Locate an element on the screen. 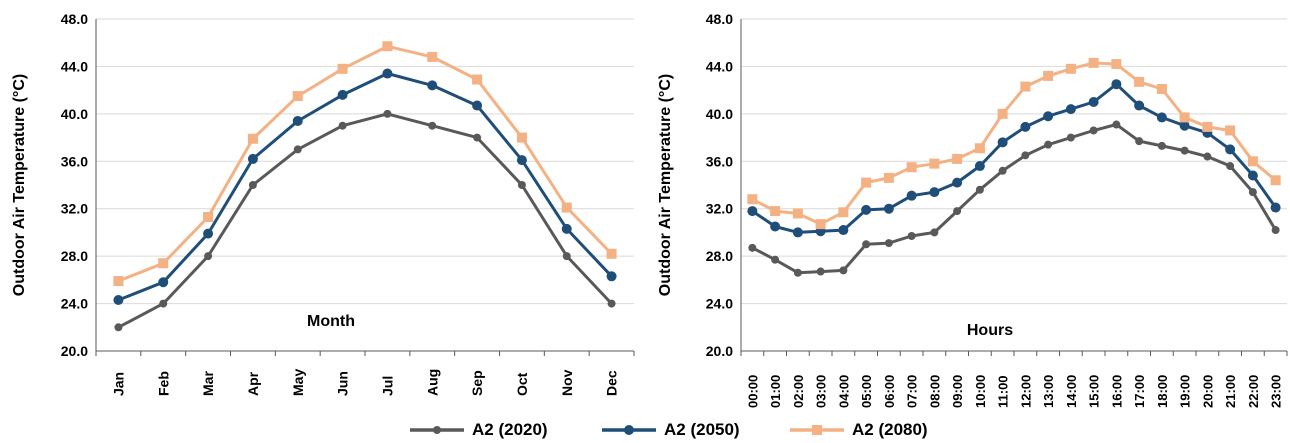  x-tick-label: 06:00 is located at coordinates (889, 391).